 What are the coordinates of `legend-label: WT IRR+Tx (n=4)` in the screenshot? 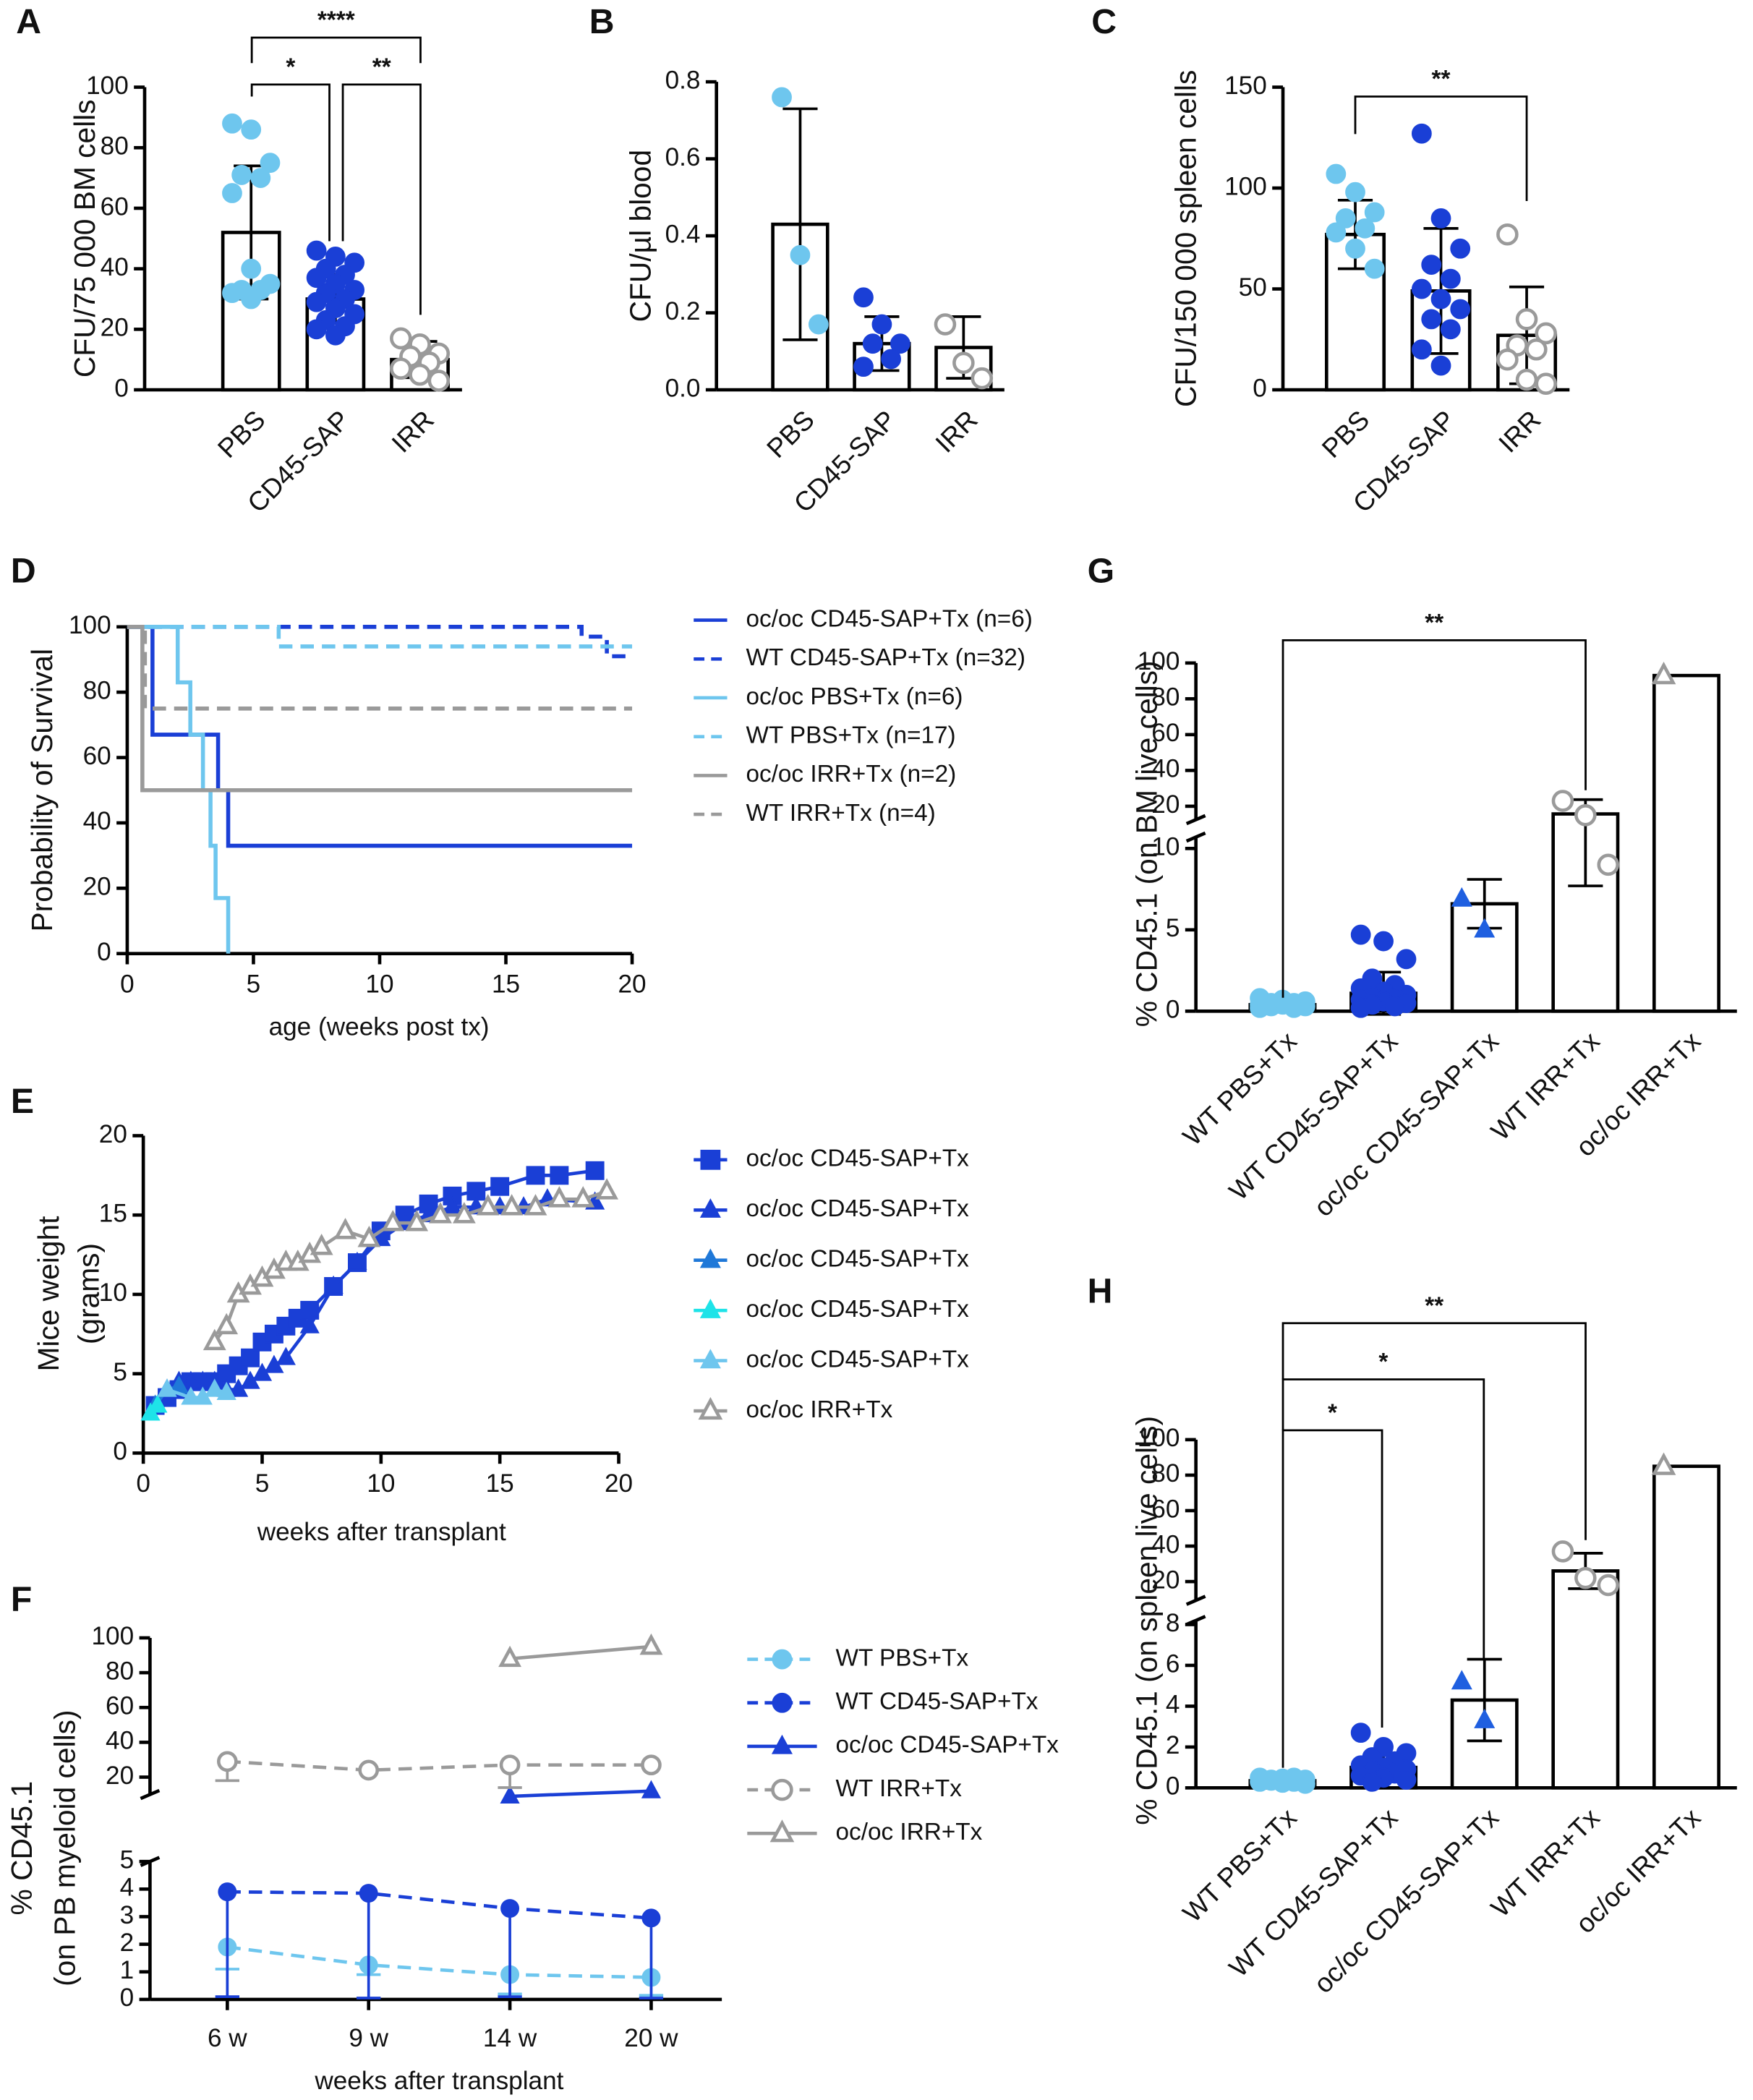 It's located at (841, 813).